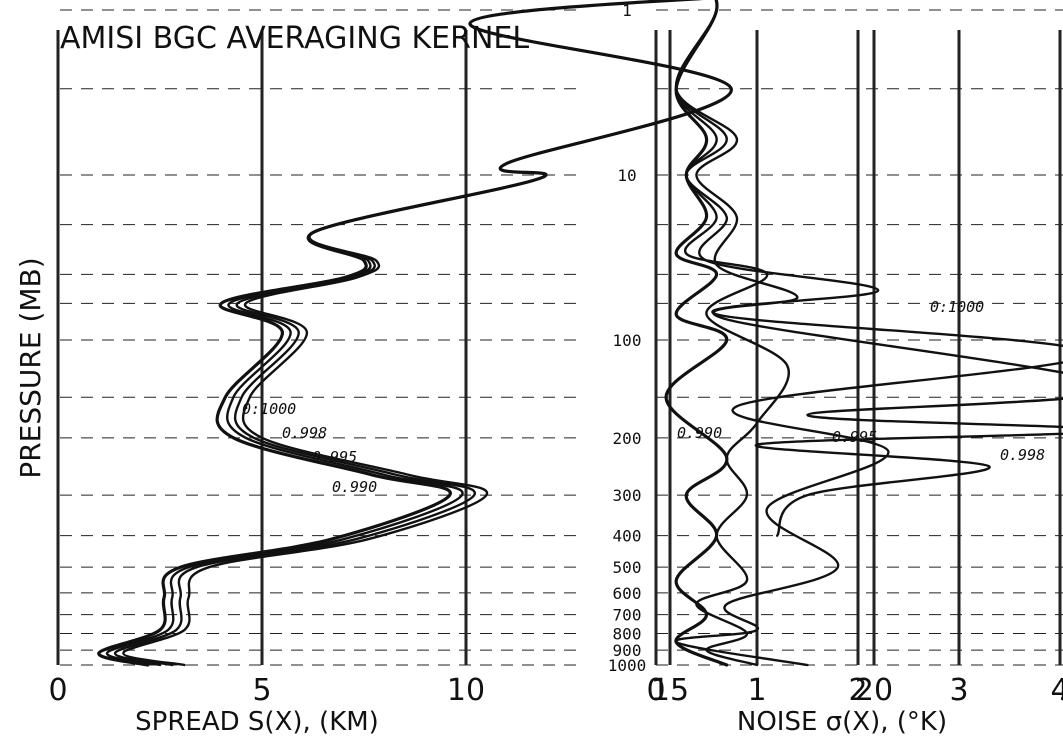 Image resolution: width=1063 pixels, height=745 pixels. I want to click on y-tick-label: 500, so click(627, 567).